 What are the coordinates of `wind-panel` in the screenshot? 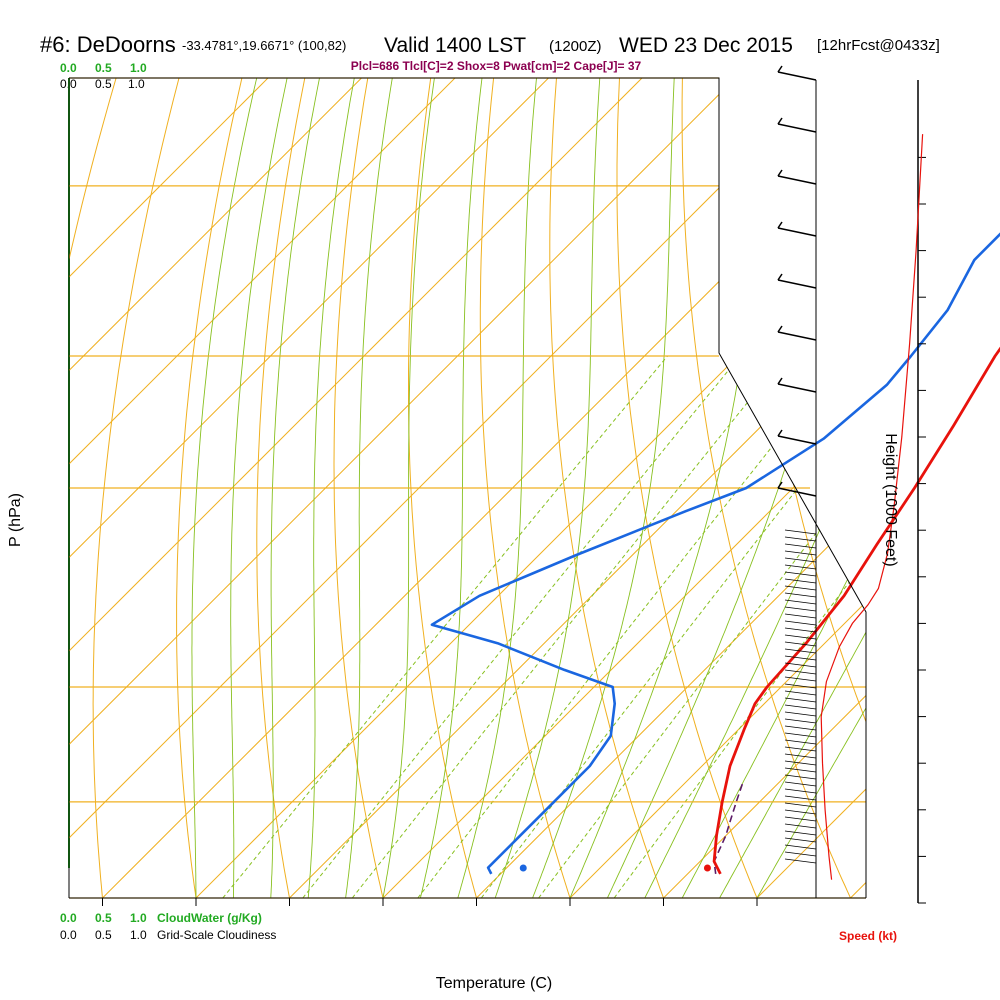 It's located at (851, 484).